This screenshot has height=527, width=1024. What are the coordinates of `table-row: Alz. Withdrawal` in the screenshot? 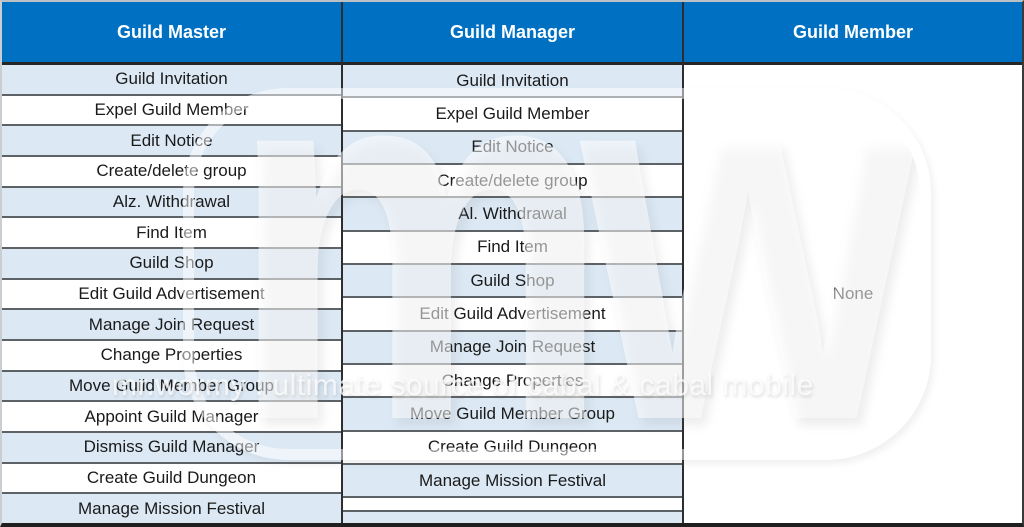 It's located at (171, 203).